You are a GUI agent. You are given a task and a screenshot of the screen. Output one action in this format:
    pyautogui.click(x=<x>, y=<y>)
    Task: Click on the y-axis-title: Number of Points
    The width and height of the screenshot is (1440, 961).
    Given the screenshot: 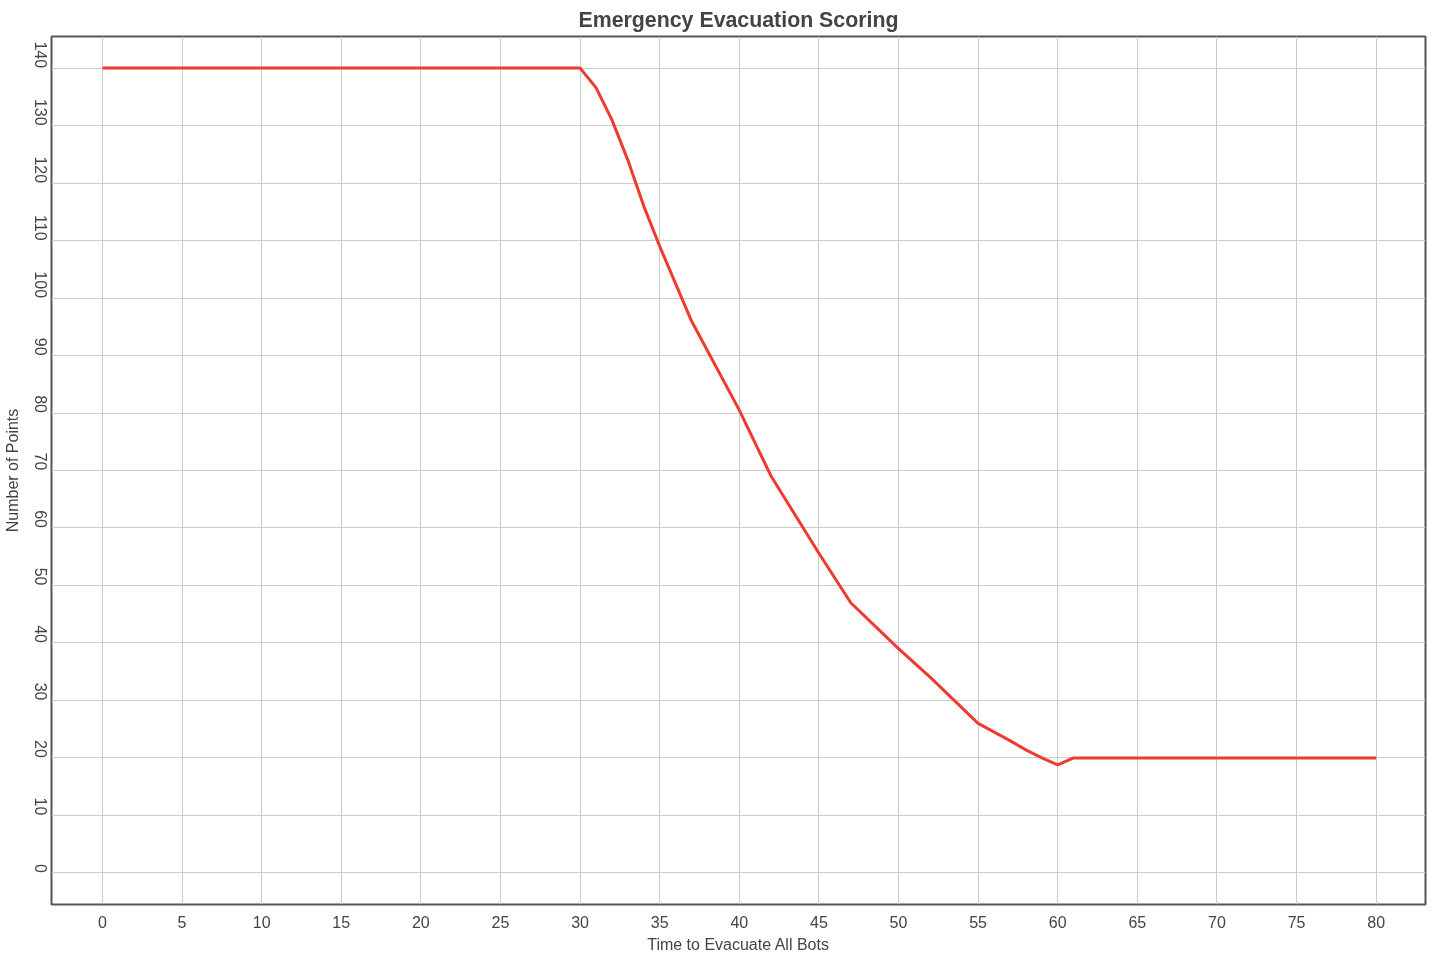 What is the action you would take?
    pyautogui.click(x=12, y=470)
    